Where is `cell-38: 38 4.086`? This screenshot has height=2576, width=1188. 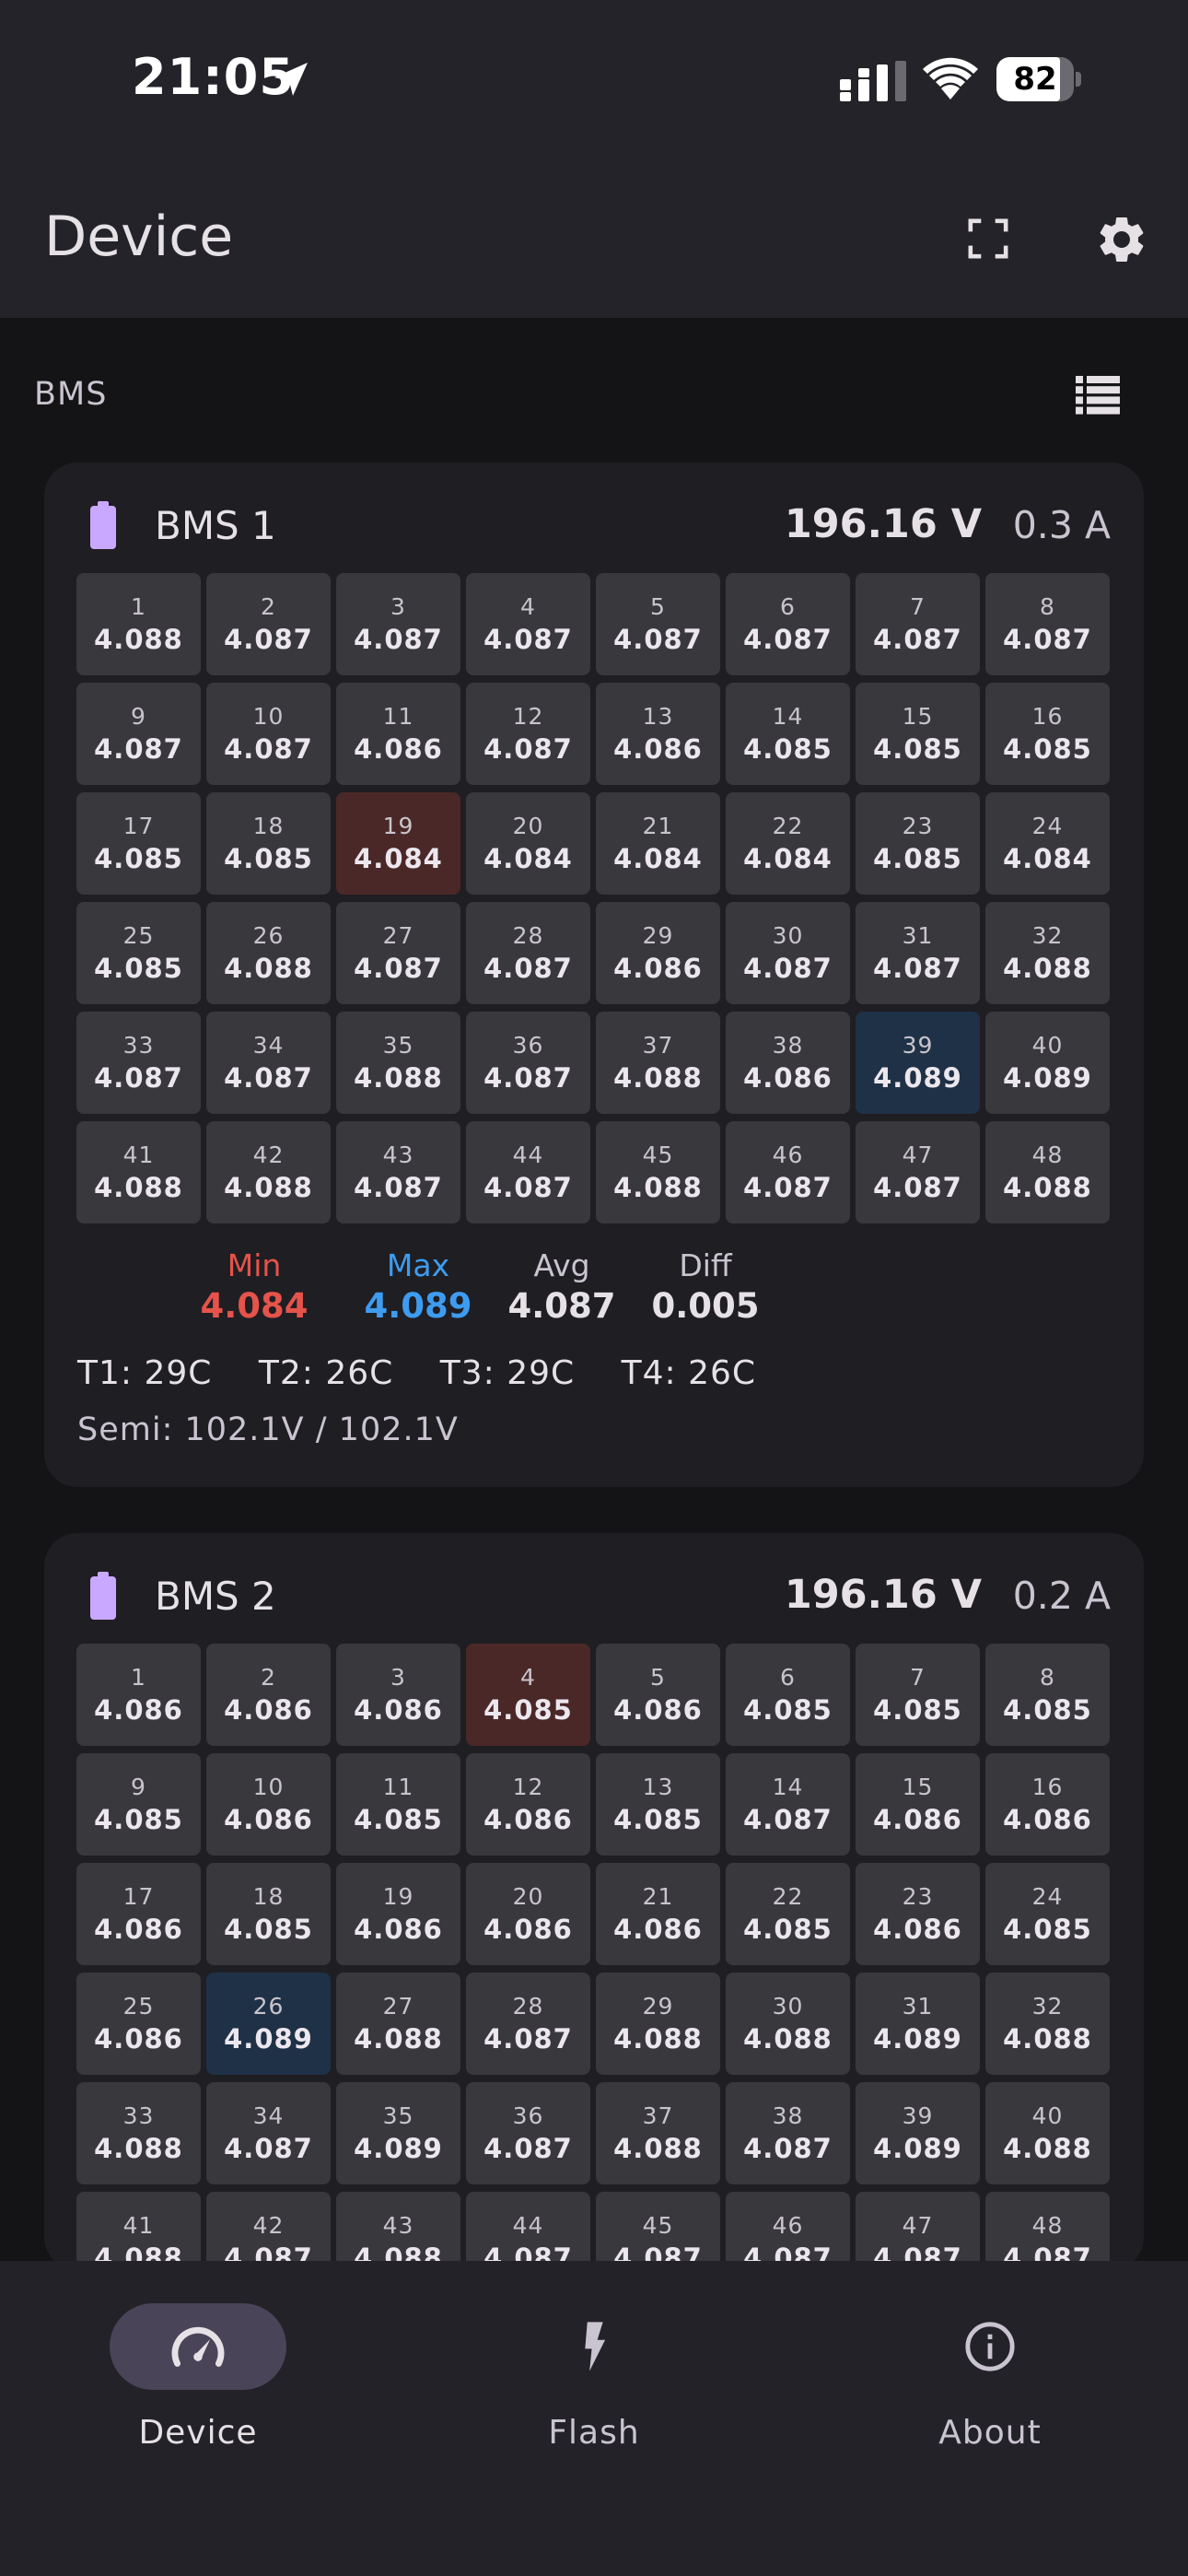 cell-38: 38 4.086 is located at coordinates (788, 1063).